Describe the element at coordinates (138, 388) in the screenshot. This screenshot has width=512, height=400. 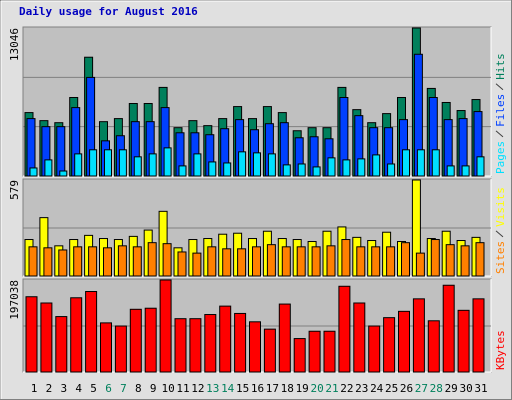
I see `x-tick-label: 8` at that location.